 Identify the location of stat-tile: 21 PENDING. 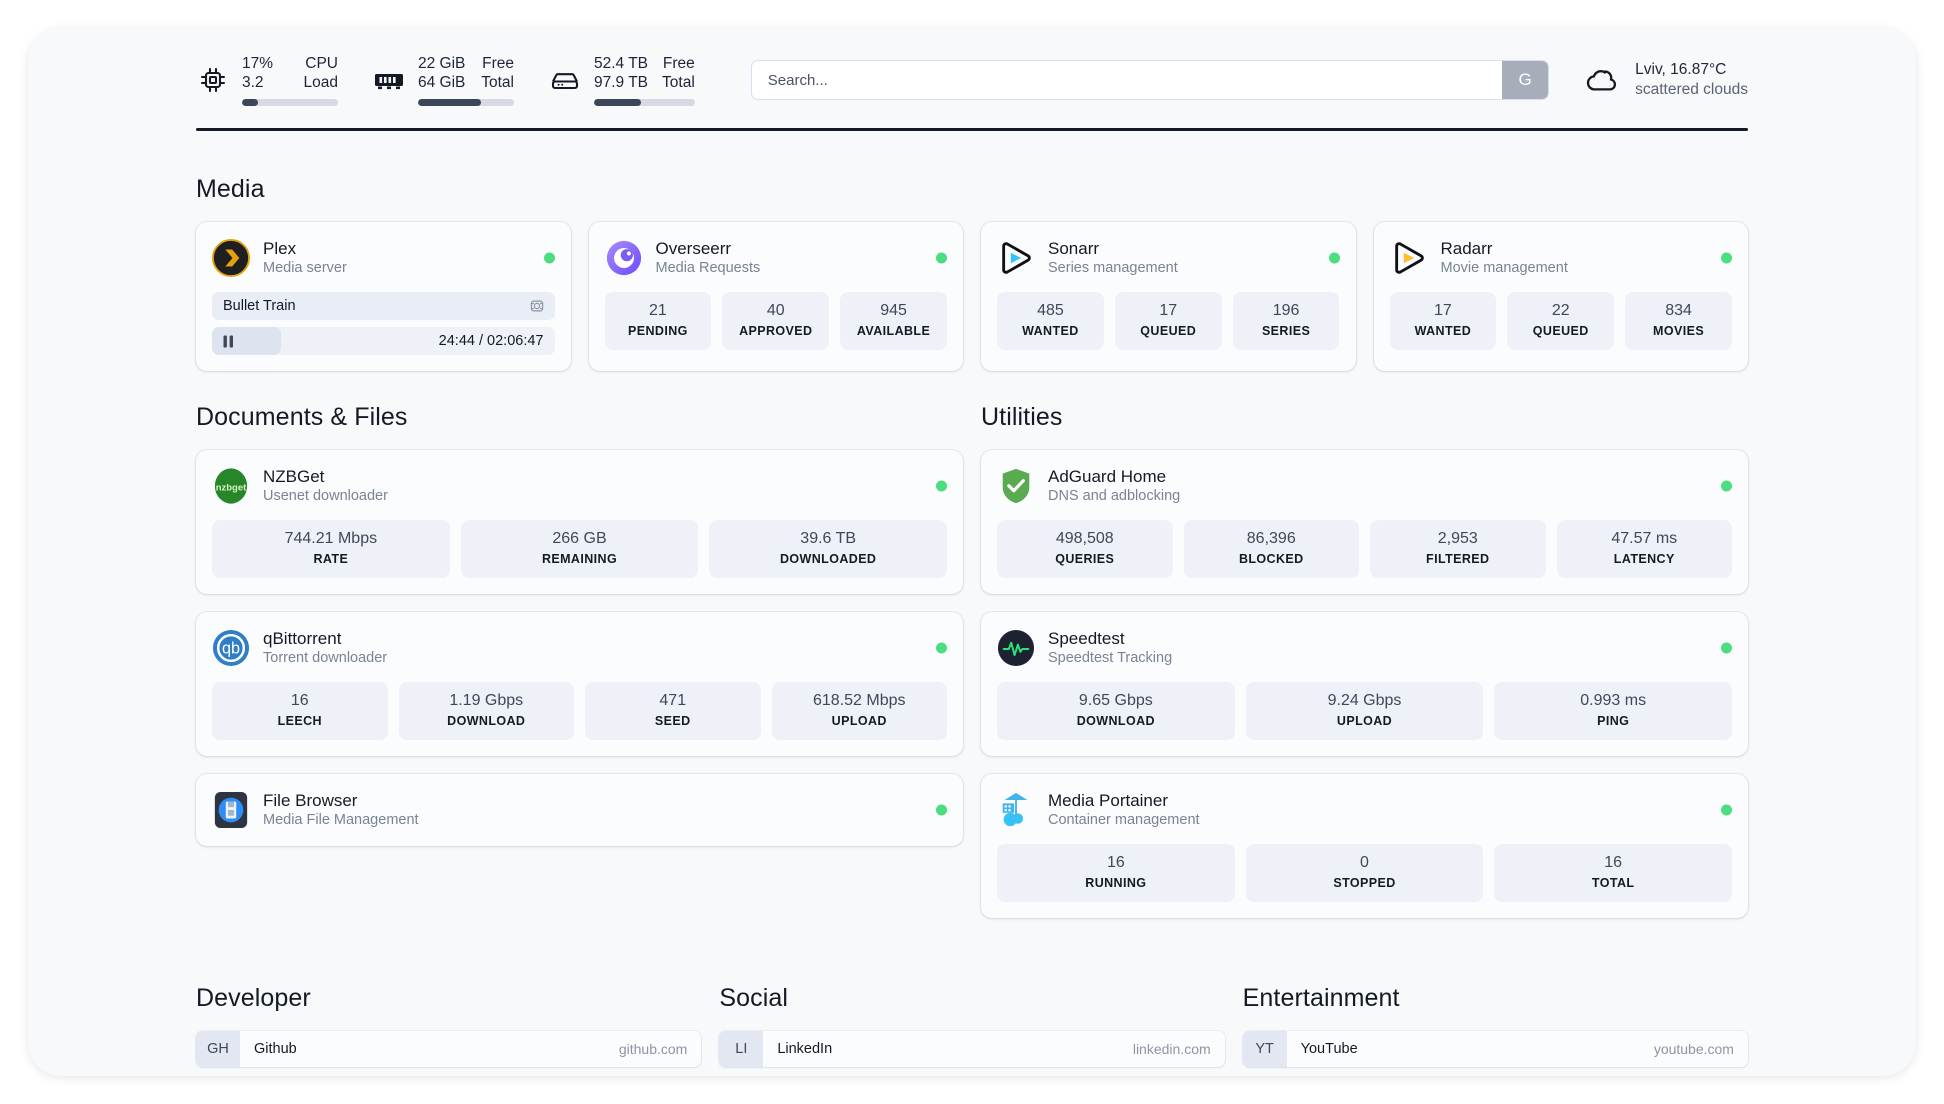
(658, 321).